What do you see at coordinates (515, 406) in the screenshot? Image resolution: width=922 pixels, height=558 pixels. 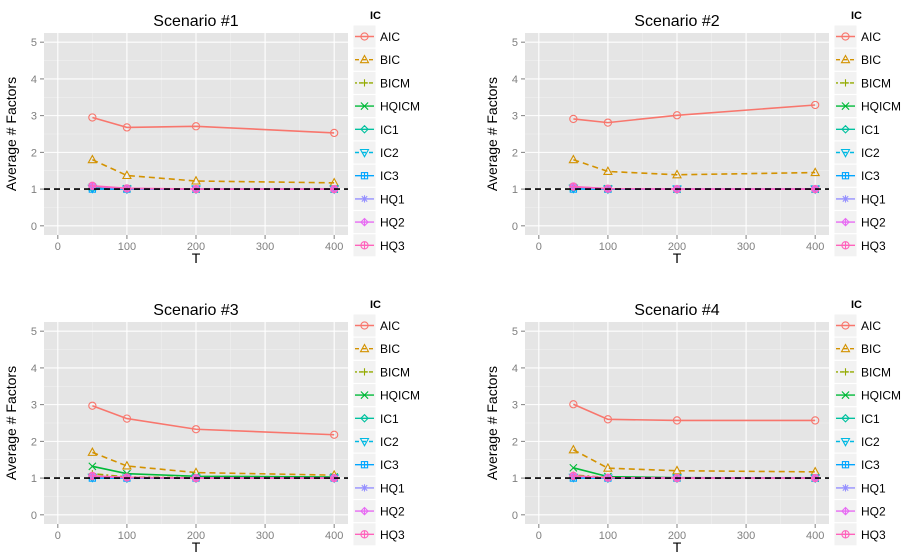 I see `y-tick-label: 3` at bounding box center [515, 406].